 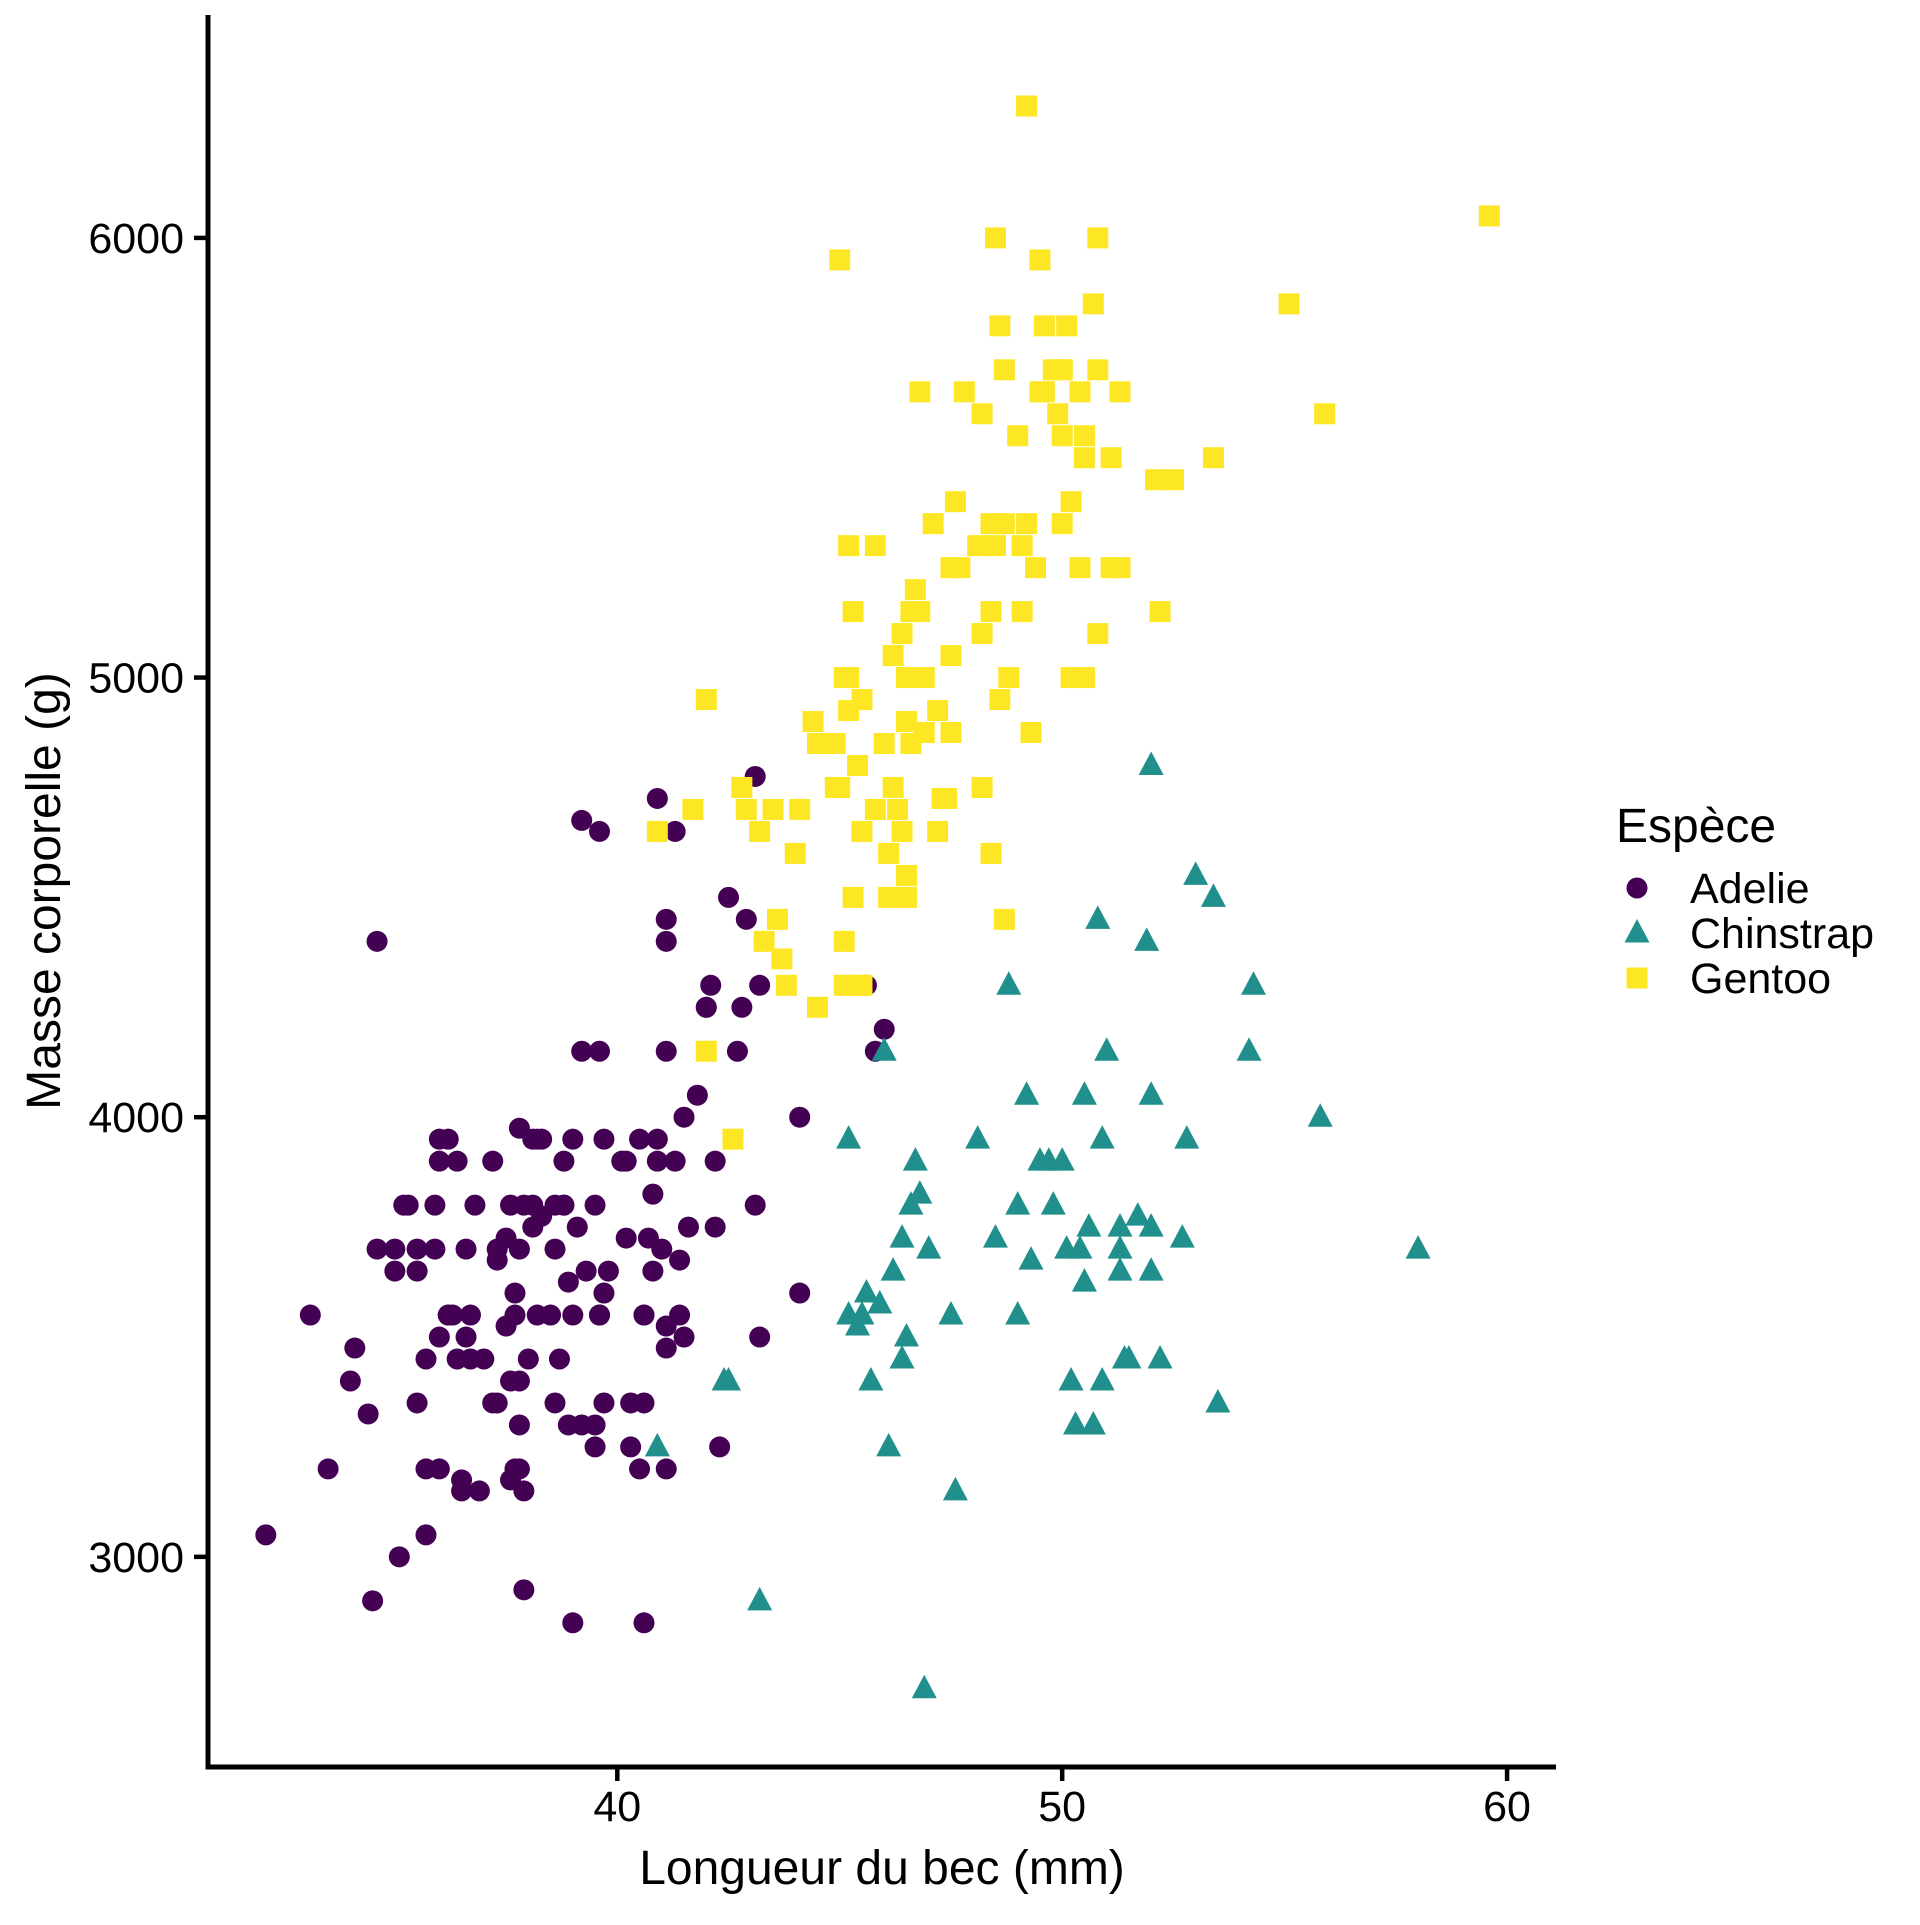 What do you see at coordinates (1782, 934) in the screenshot?
I see `legend-label-chinstrap: Chinstrap` at bounding box center [1782, 934].